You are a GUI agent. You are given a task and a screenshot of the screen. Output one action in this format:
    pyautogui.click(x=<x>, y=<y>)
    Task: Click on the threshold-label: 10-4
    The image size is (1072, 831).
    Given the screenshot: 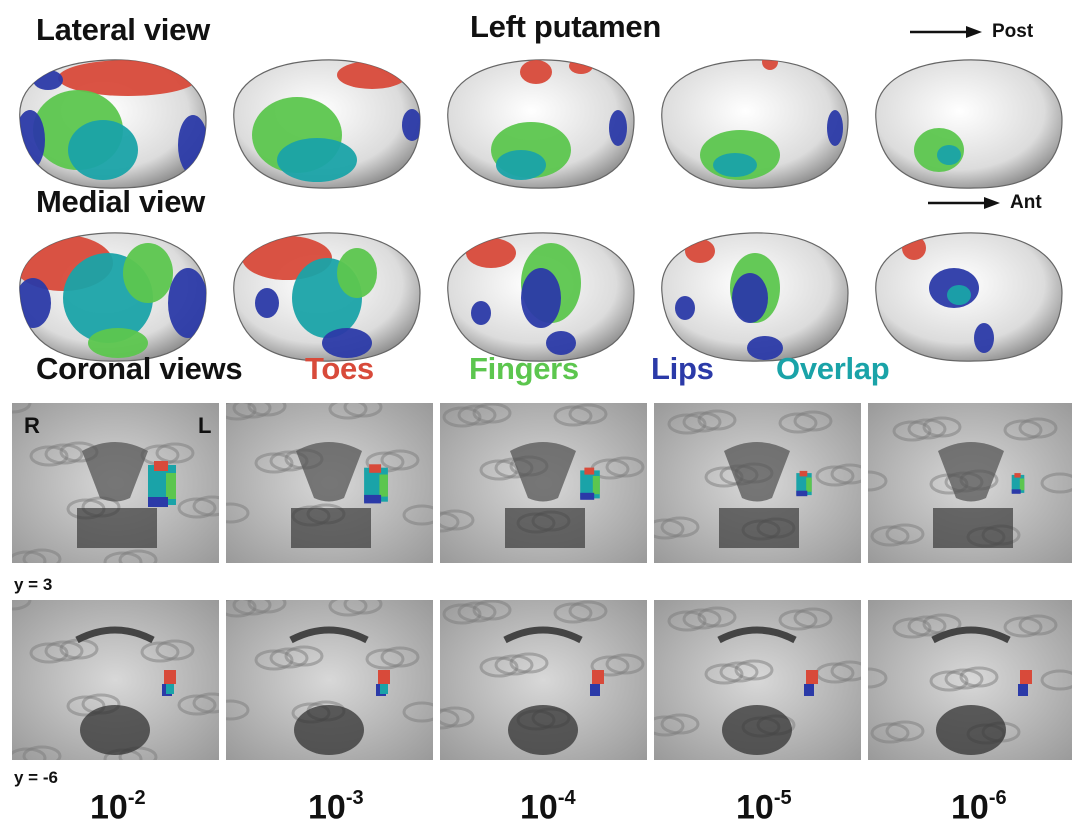 What is the action you would take?
    pyautogui.click(x=548, y=807)
    